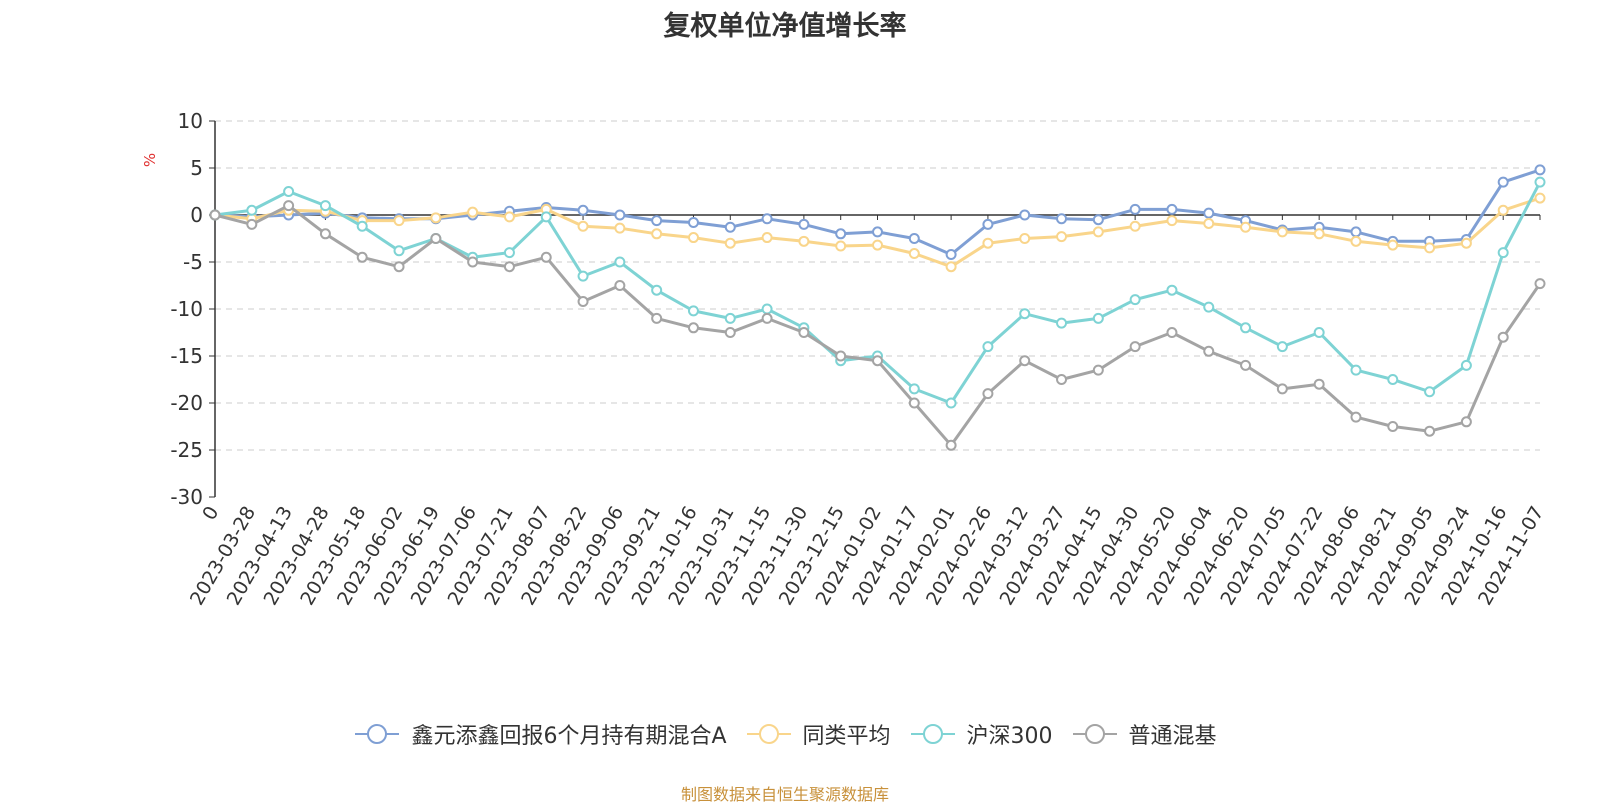  I want to click on legend-item: 普通混基, so click(1144, 734).